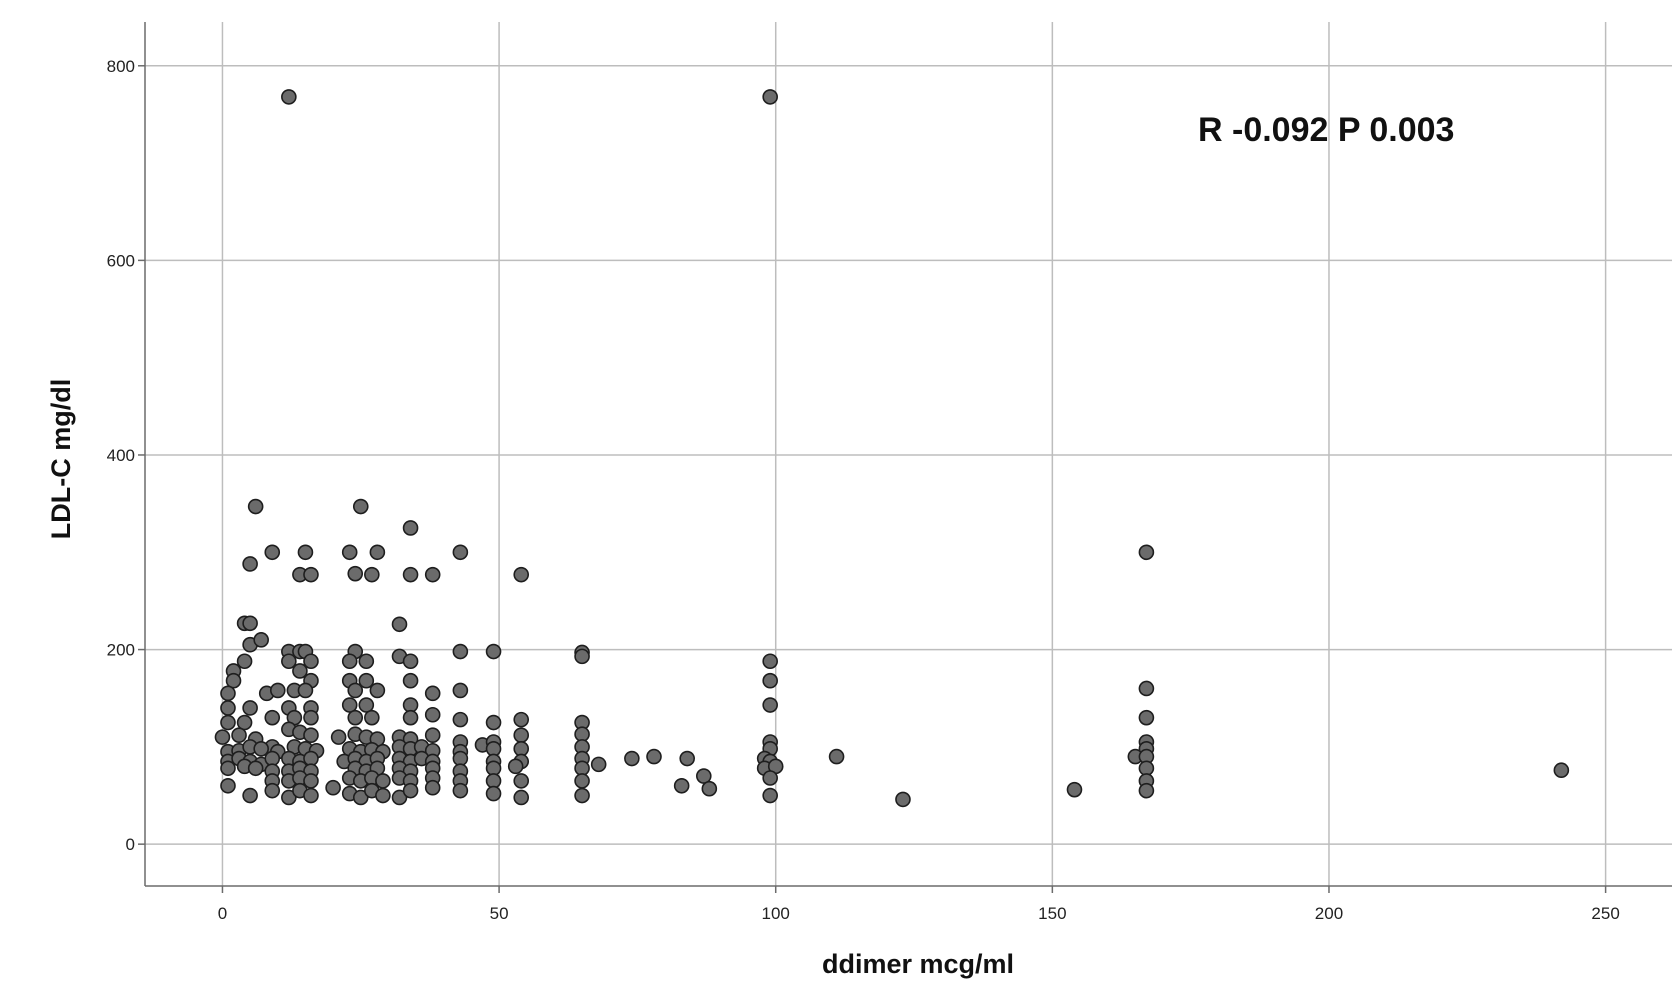  Describe the element at coordinates (130, 844) in the screenshot. I see `y-tick-label: 0` at that location.